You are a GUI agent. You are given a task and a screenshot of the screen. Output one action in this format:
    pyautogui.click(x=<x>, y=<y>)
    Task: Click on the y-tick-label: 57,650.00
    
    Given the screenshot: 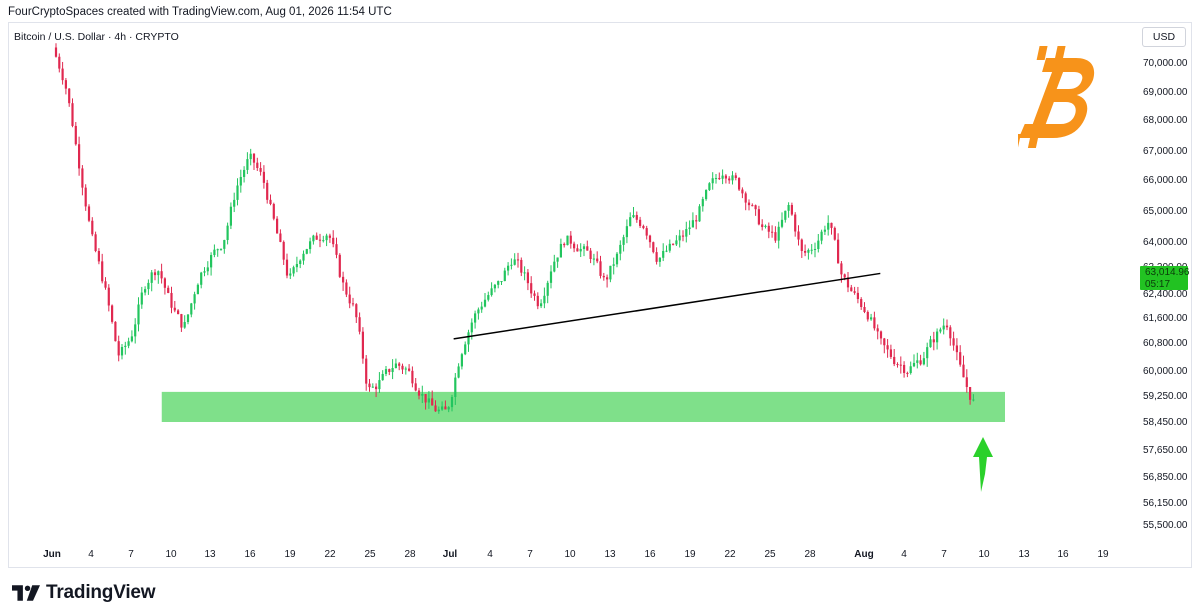 What is the action you would take?
    pyautogui.click(x=1165, y=450)
    